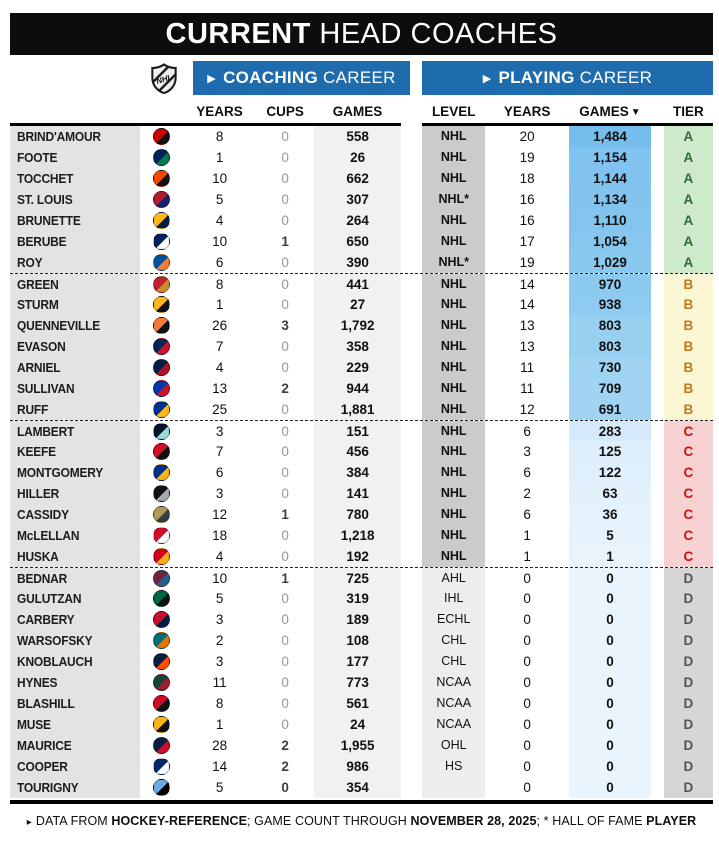  Describe the element at coordinates (357, 346) in the screenshot. I see `coaching-games-value: 358` at that location.